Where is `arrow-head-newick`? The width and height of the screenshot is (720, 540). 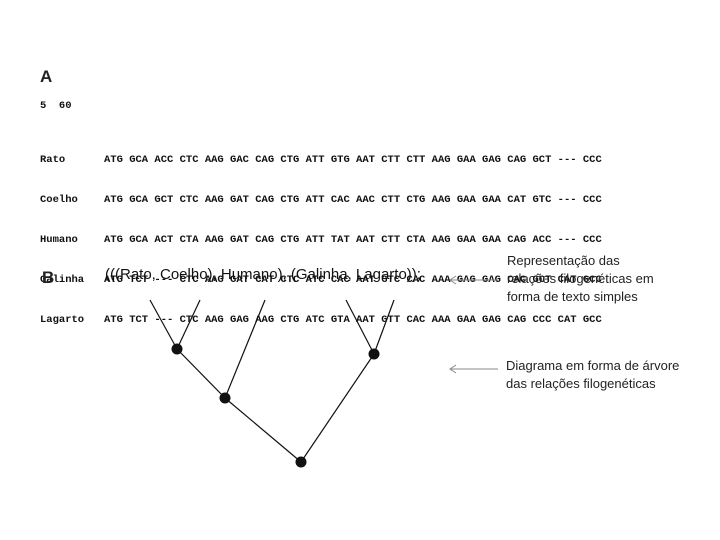 arrow-head-newick is located at coordinates (453, 280).